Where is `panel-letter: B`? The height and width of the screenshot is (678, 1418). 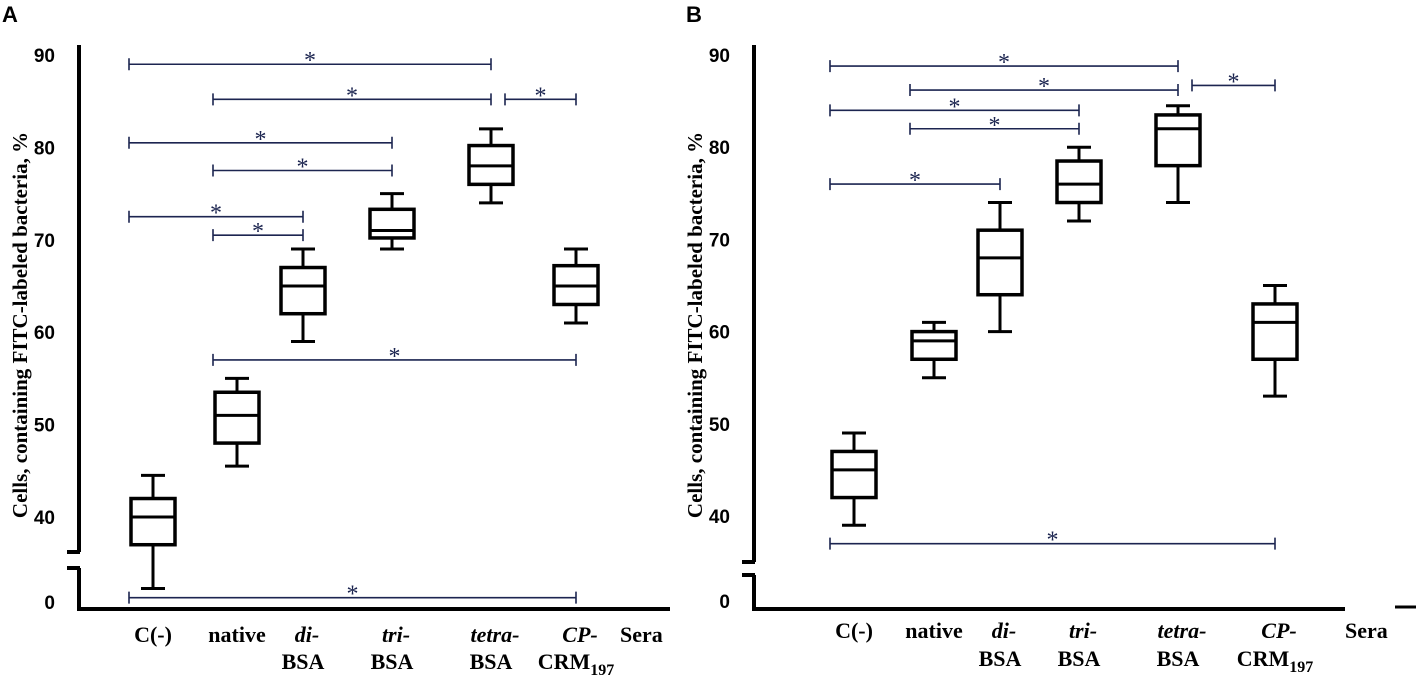
panel-letter: B is located at coordinates (694, 14).